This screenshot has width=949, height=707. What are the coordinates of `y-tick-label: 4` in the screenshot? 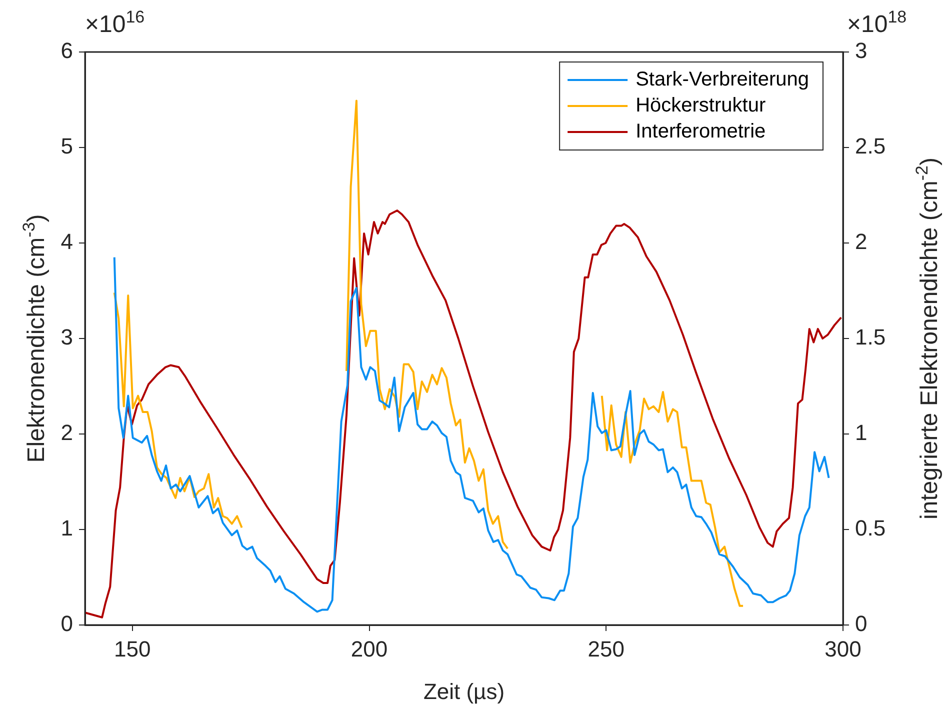 It's located at (66, 241).